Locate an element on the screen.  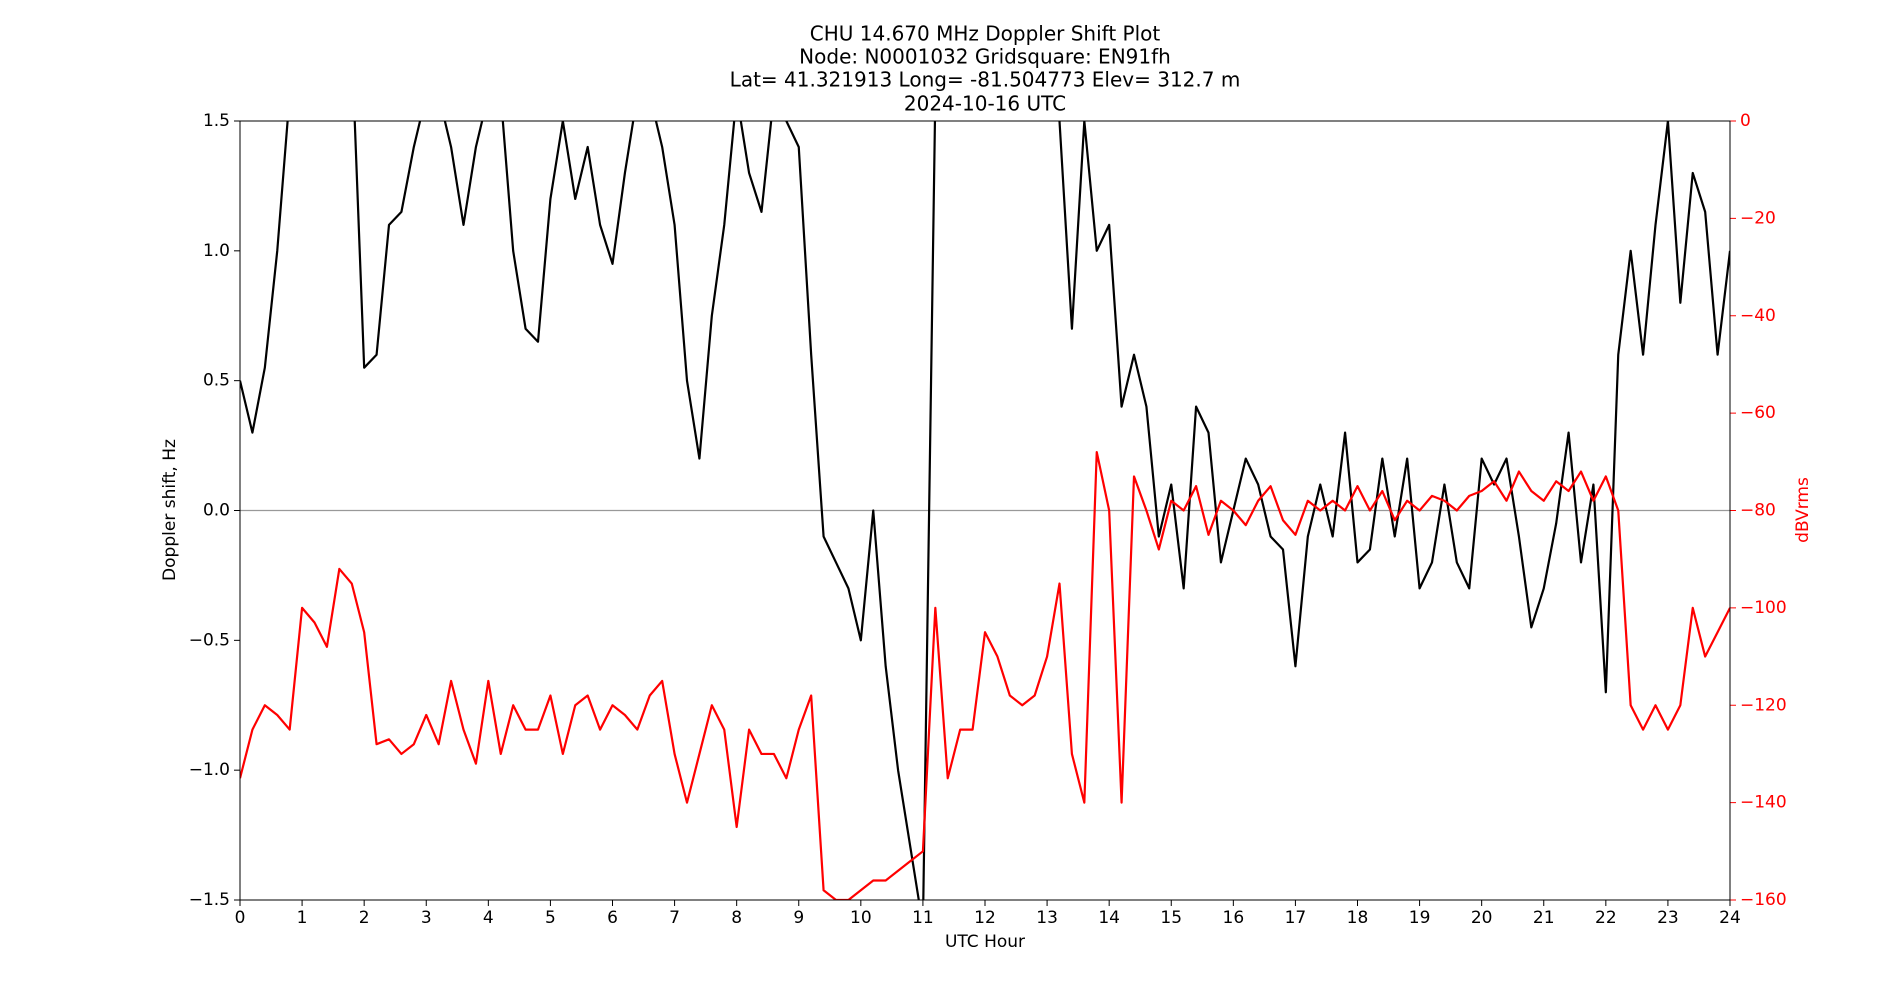
y-tick-label: 1.0 is located at coordinates (216, 251).